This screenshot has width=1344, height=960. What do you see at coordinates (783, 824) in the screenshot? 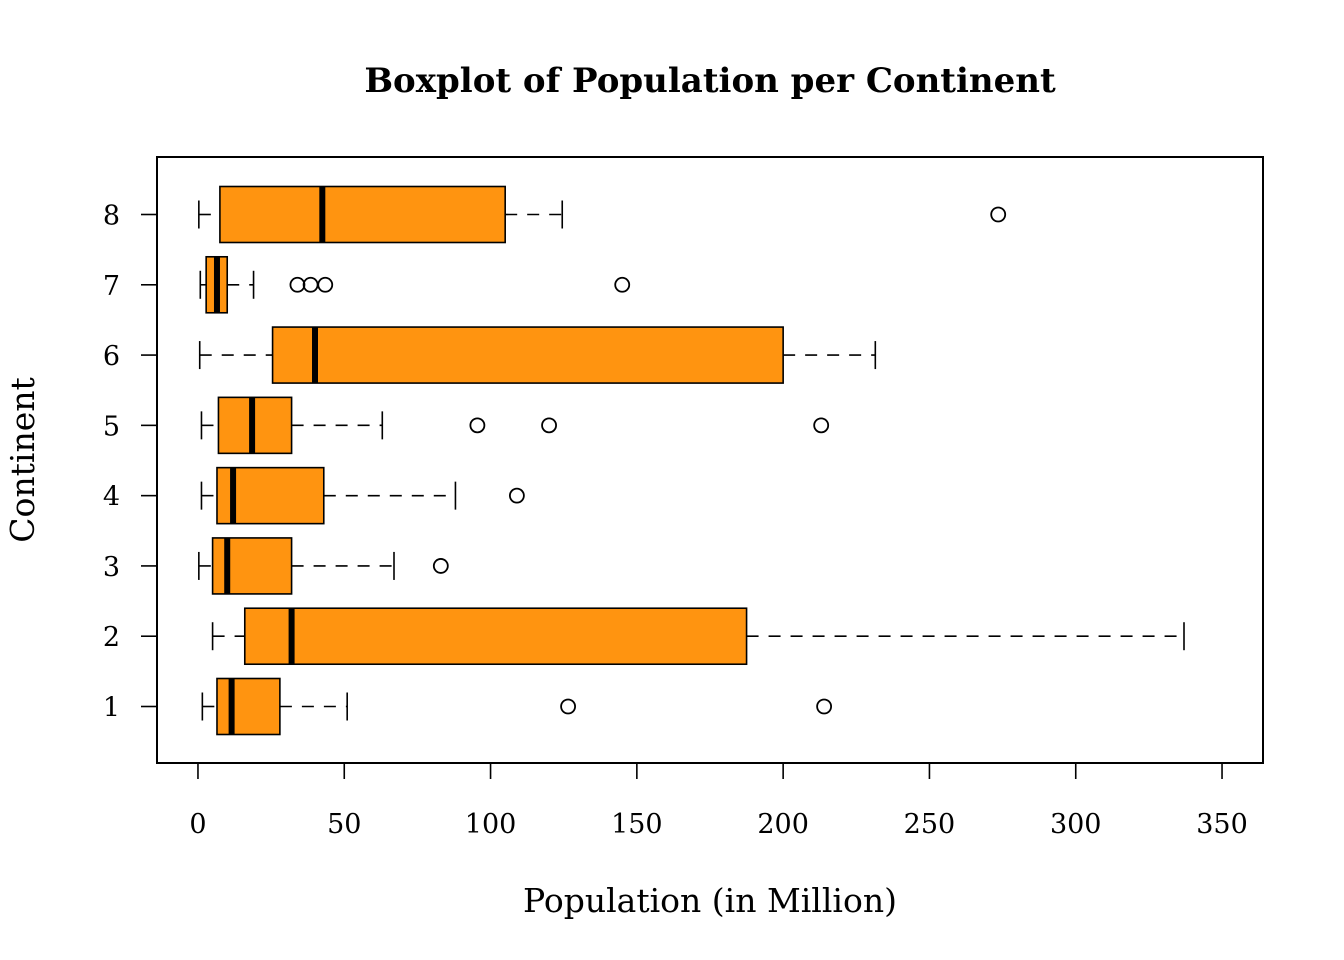
I see `x-tick-label: 200` at bounding box center [783, 824].